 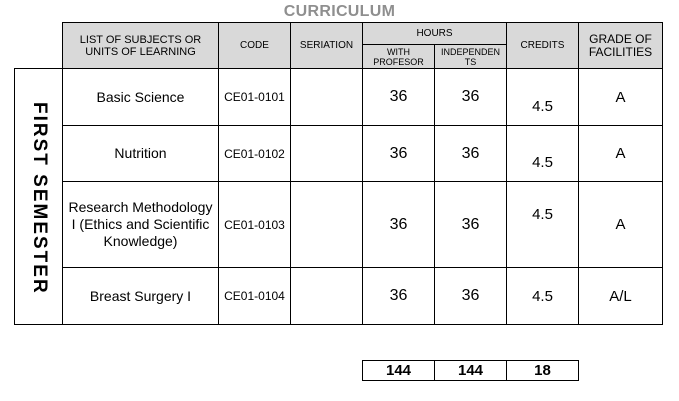 What do you see at coordinates (542, 45) in the screenshot?
I see `header-credits: CREDITS` at bounding box center [542, 45].